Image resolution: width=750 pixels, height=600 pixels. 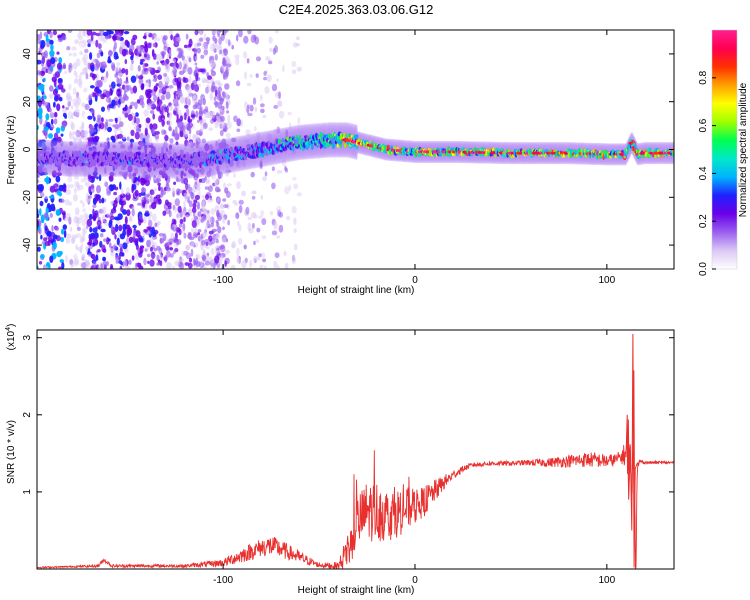 What do you see at coordinates (356, 290) in the screenshot?
I see `spectrogram-x-label: Height of straight line (km)` at bounding box center [356, 290].